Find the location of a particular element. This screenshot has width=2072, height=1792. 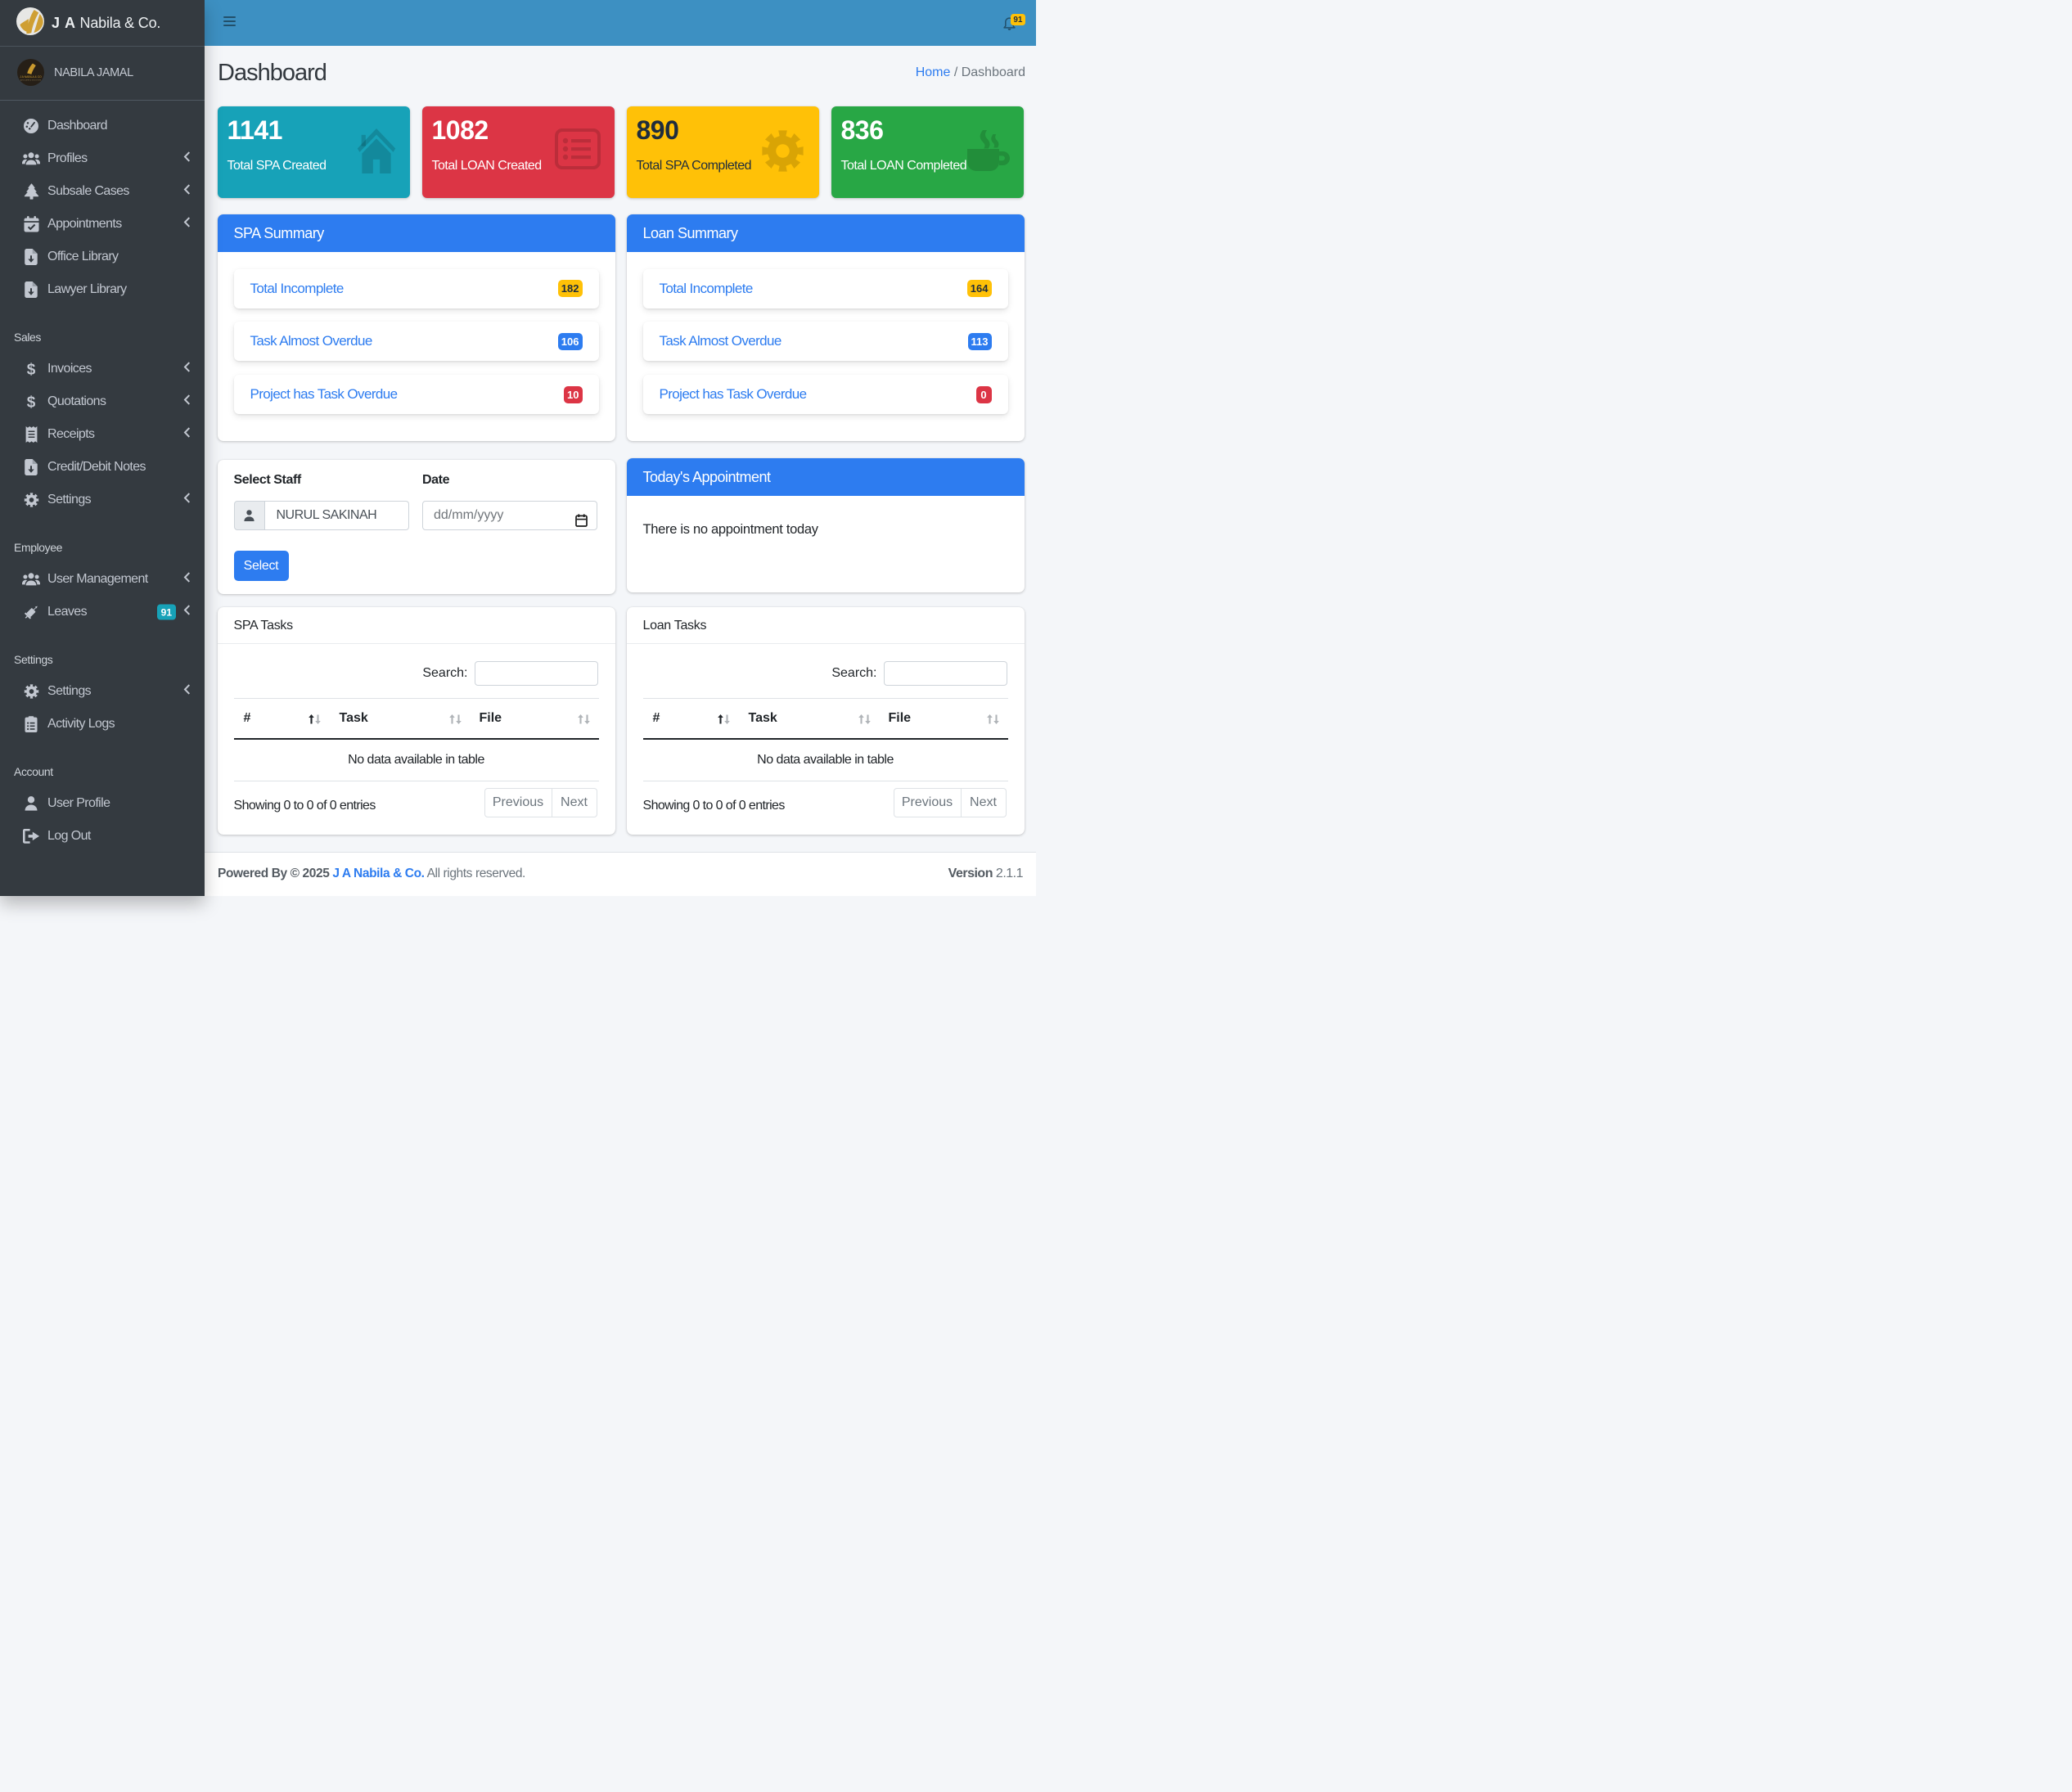

svg-text: J A NABILA & CO is located at coordinates (31, 77).